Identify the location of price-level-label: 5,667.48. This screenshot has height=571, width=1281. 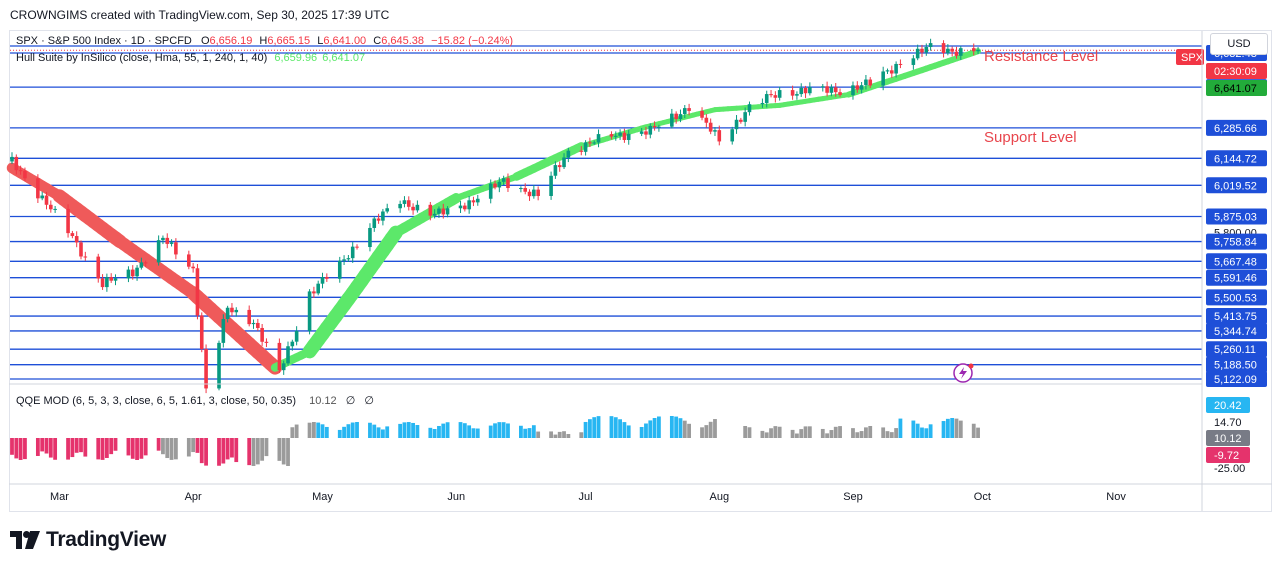
(1235, 262).